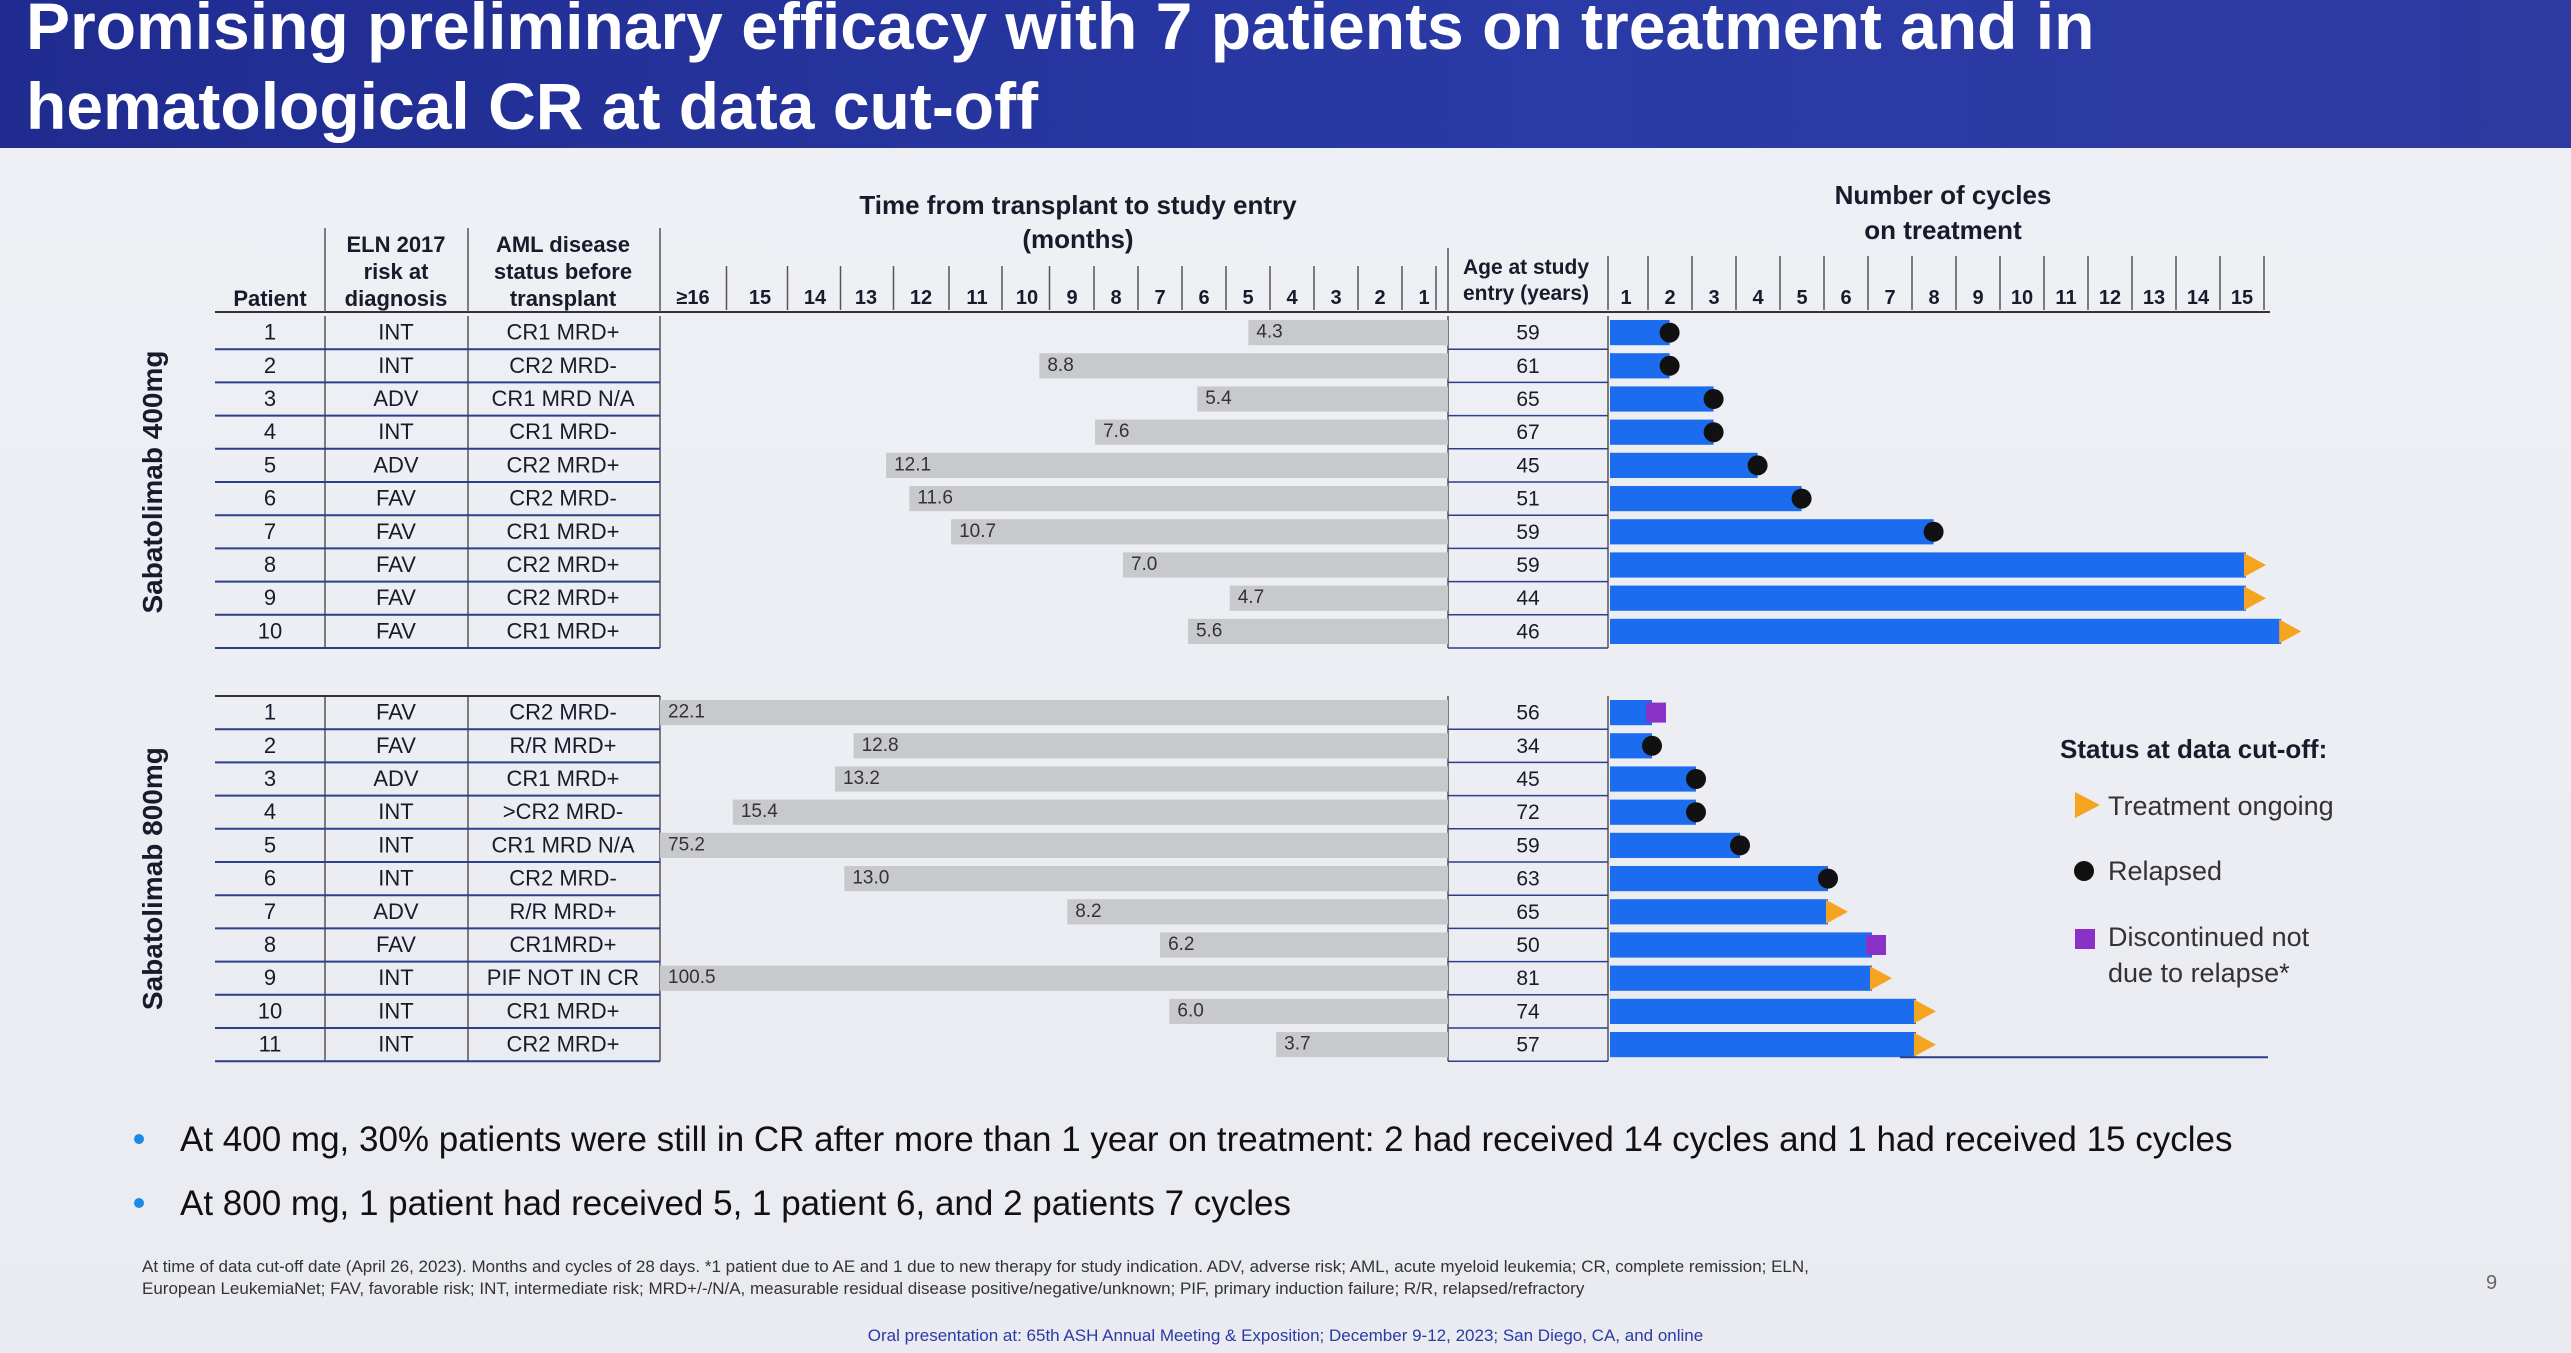  What do you see at coordinates (935, 498) in the screenshot?
I see `time-bar-label: 11.6` at bounding box center [935, 498].